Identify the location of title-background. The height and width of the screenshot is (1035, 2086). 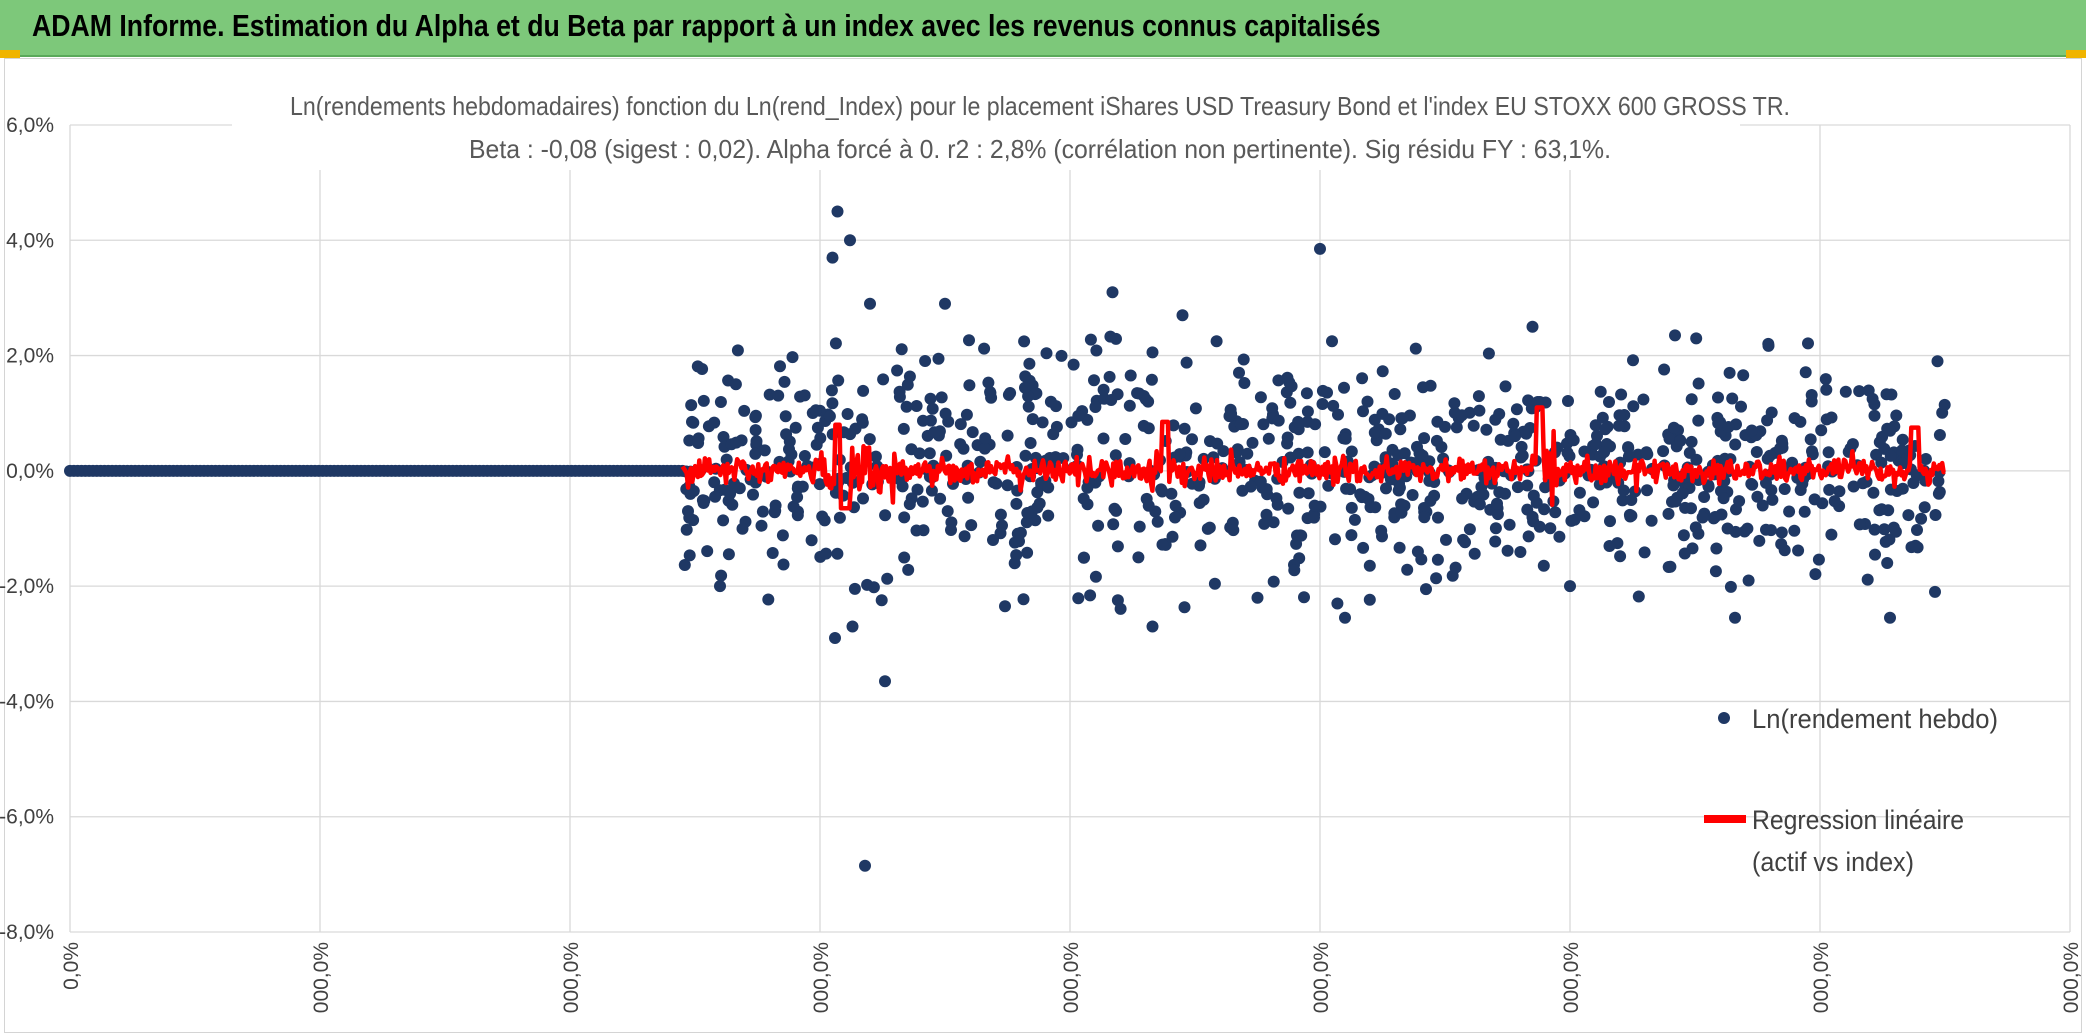
(986, 129).